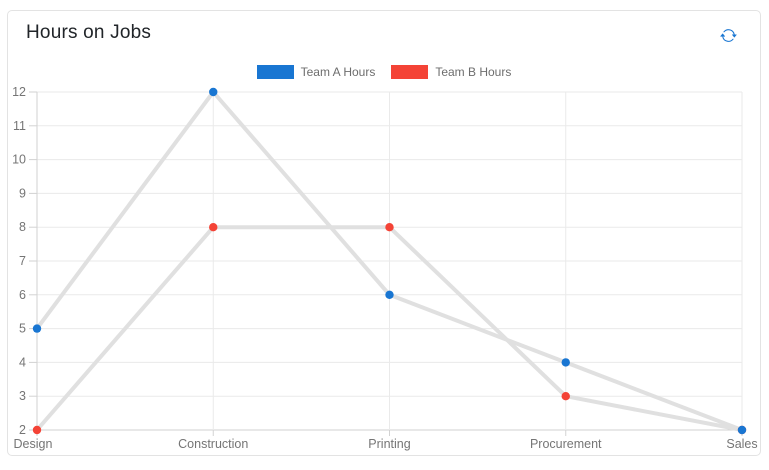 The height and width of the screenshot is (470, 769). I want to click on legend-item-team-b: Team B Hours, so click(451, 72).